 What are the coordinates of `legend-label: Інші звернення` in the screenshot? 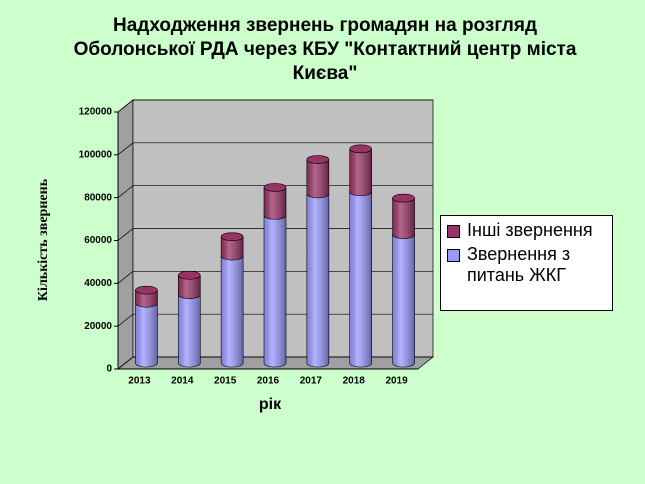 It's located at (530, 230).